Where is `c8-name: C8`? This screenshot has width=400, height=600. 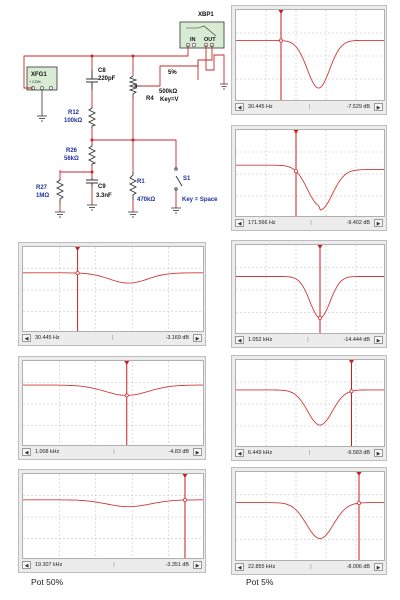
c8-name: C8 is located at coordinates (102, 71).